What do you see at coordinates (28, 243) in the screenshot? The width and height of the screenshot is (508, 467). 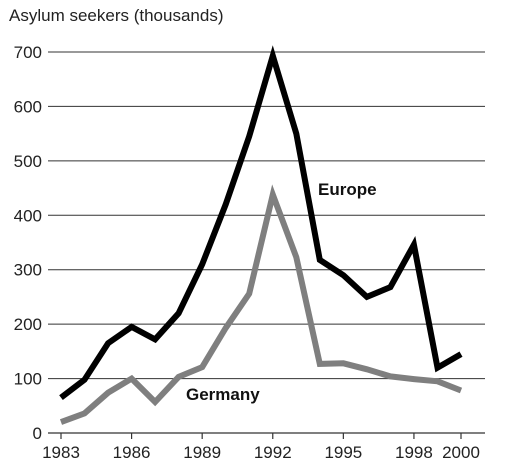 I see `y-tick-labels: 0 100 200 300 400 500 600 700` at bounding box center [28, 243].